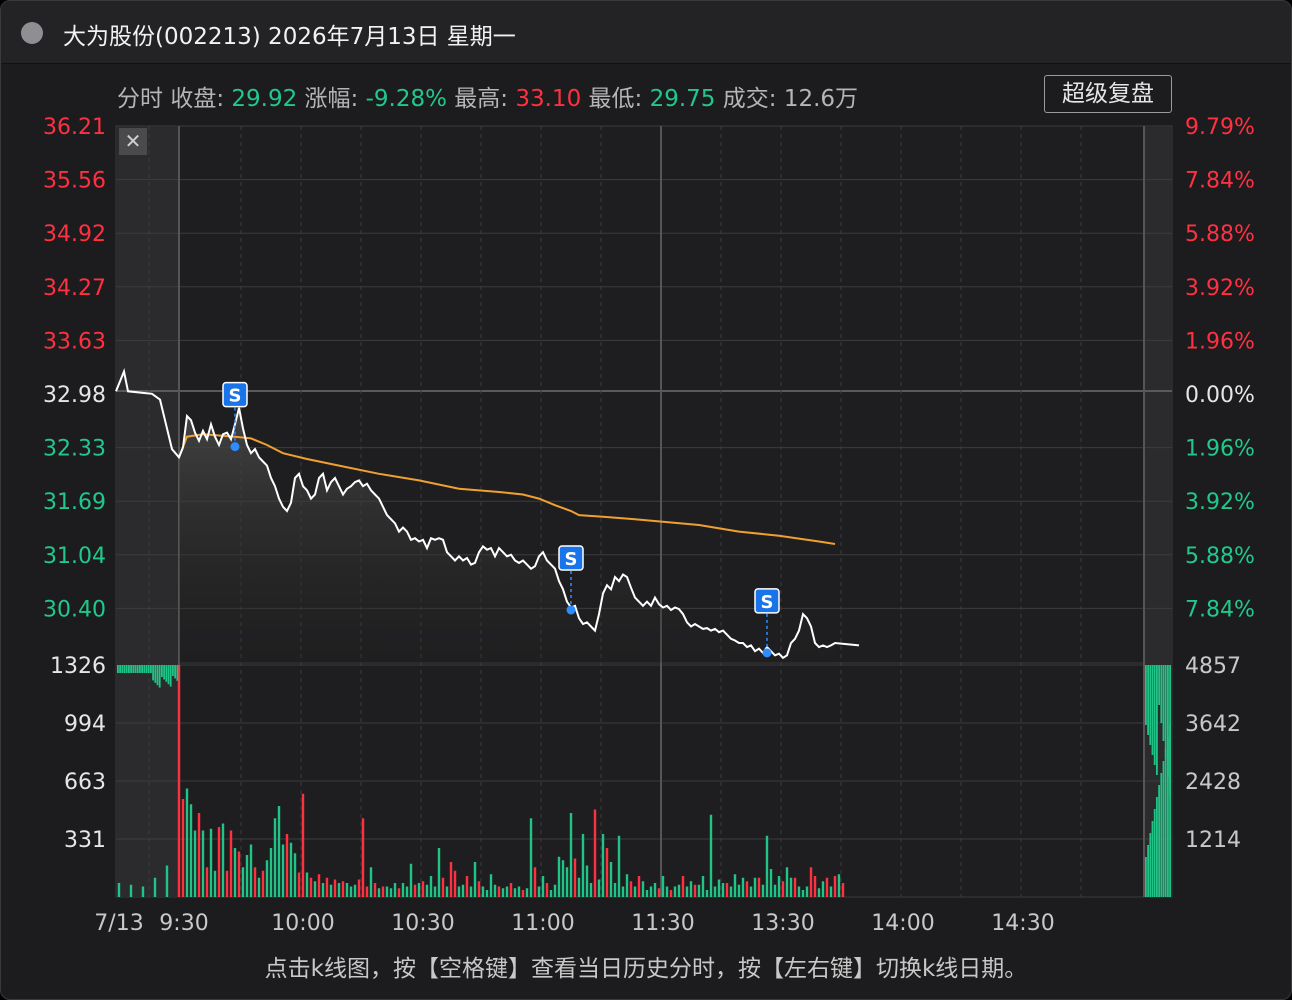  What do you see at coordinates (1213, 840) in the screenshot?
I see `volume-axis-label-right: 1214` at bounding box center [1213, 840].